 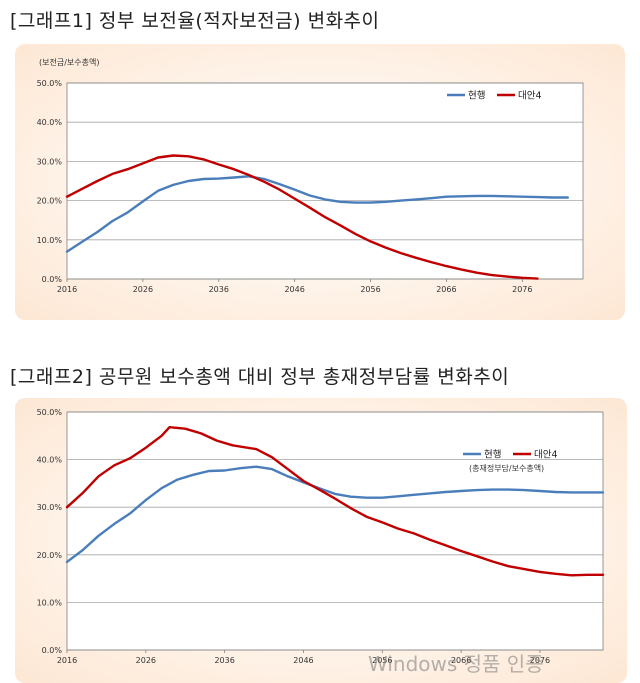 I want to click on chart-1-y-tick-label: 40.0%, so click(x=50, y=122).